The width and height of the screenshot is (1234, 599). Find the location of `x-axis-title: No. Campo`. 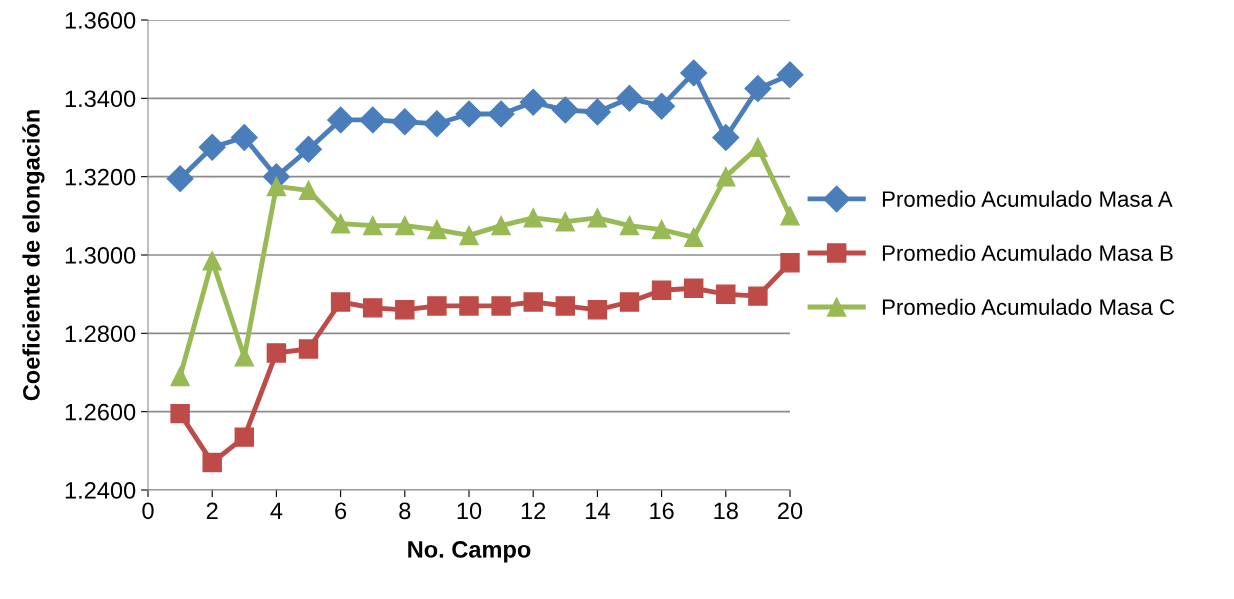

x-axis-title: No. Campo is located at coordinates (469, 552).